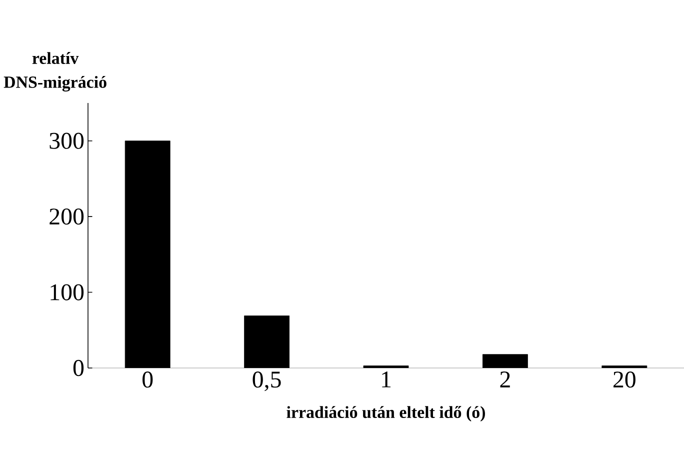  What do you see at coordinates (386, 380) in the screenshot?
I see `x-tick-label: 1` at bounding box center [386, 380].